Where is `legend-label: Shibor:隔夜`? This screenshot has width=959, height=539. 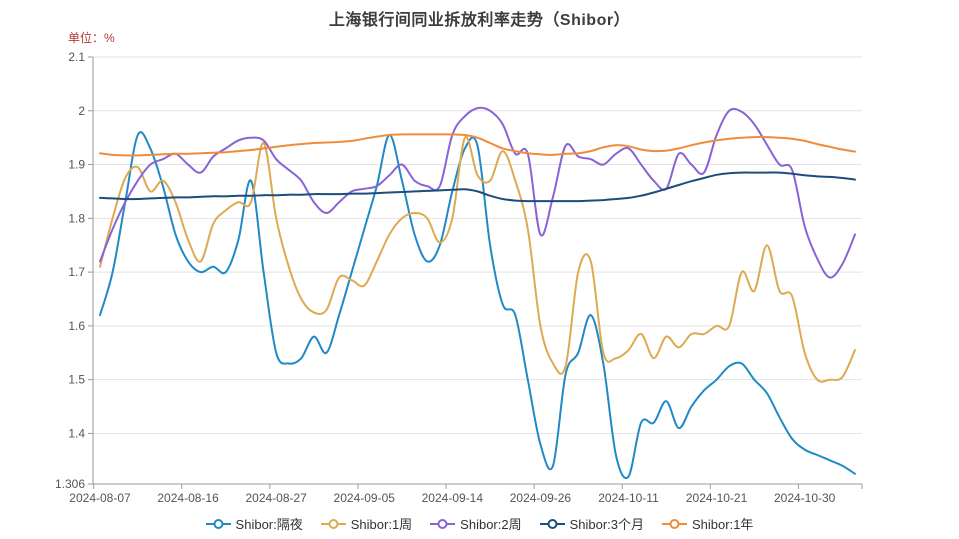
legend-label: Shibor:隔夜 is located at coordinates (269, 524).